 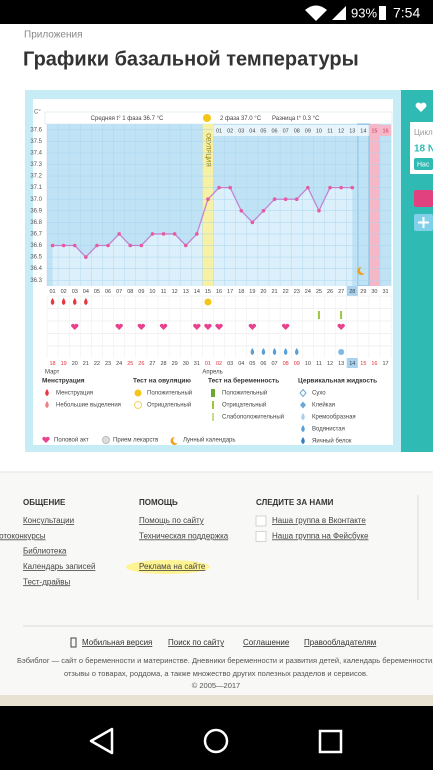 I want to click on month-label: Март, so click(x=52, y=373).